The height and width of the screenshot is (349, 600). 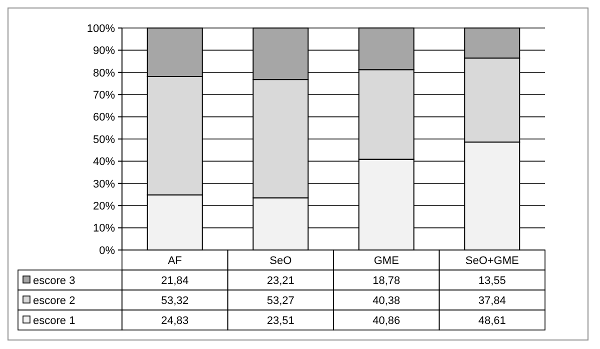 What do you see at coordinates (386, 320) in the screenshot?
I see `data-label: 40,86` at bounding box center [386, 320].